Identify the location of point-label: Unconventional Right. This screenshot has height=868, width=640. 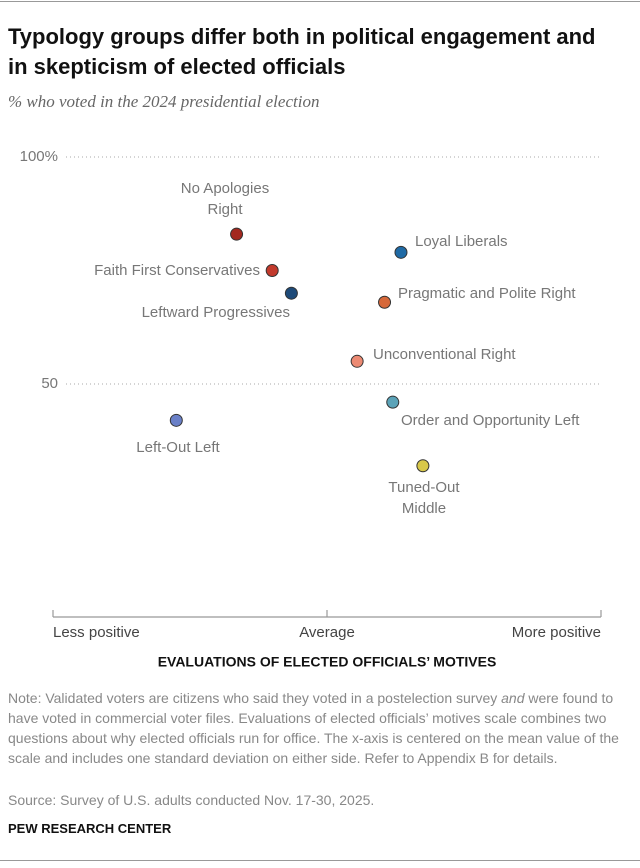
(444, 354).